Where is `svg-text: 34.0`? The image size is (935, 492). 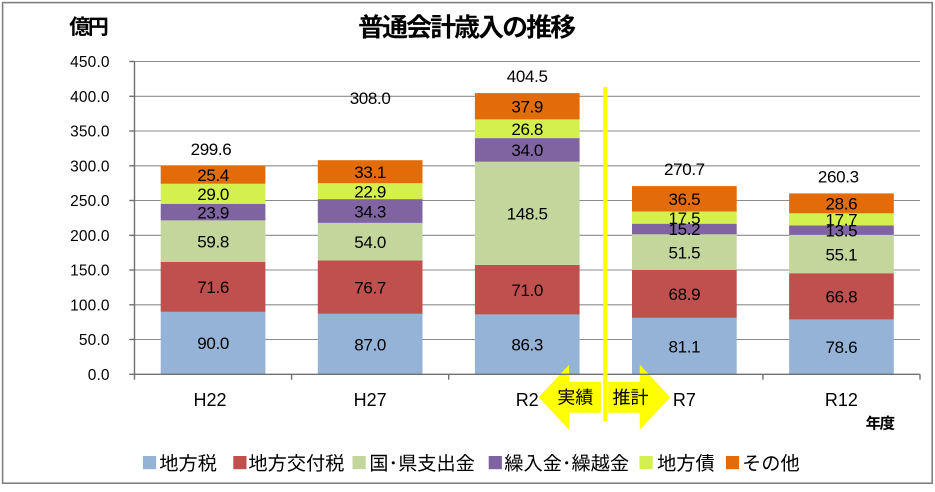
svg-text: 34.0 is located at coordinates (527, 150).